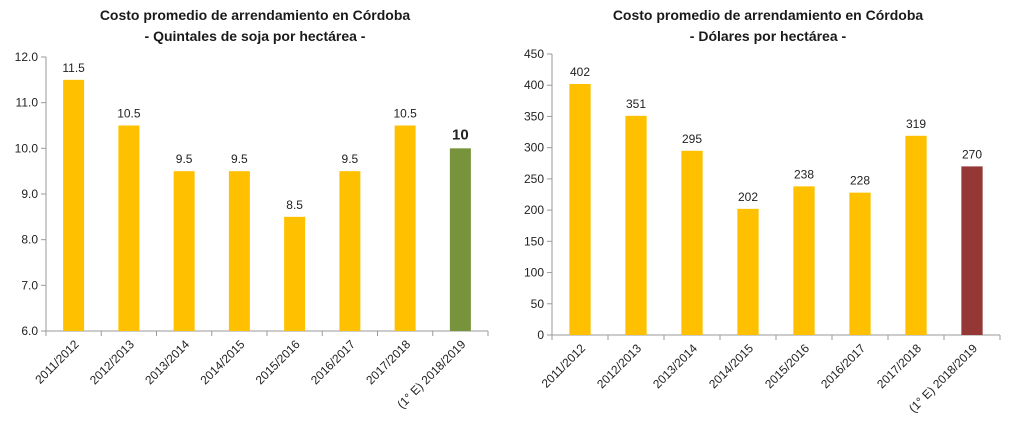  What do you see at coordinates (27, 148) in the screenshot?
I see `y-tick-label: 10.0` at bounding box center [27, 148].